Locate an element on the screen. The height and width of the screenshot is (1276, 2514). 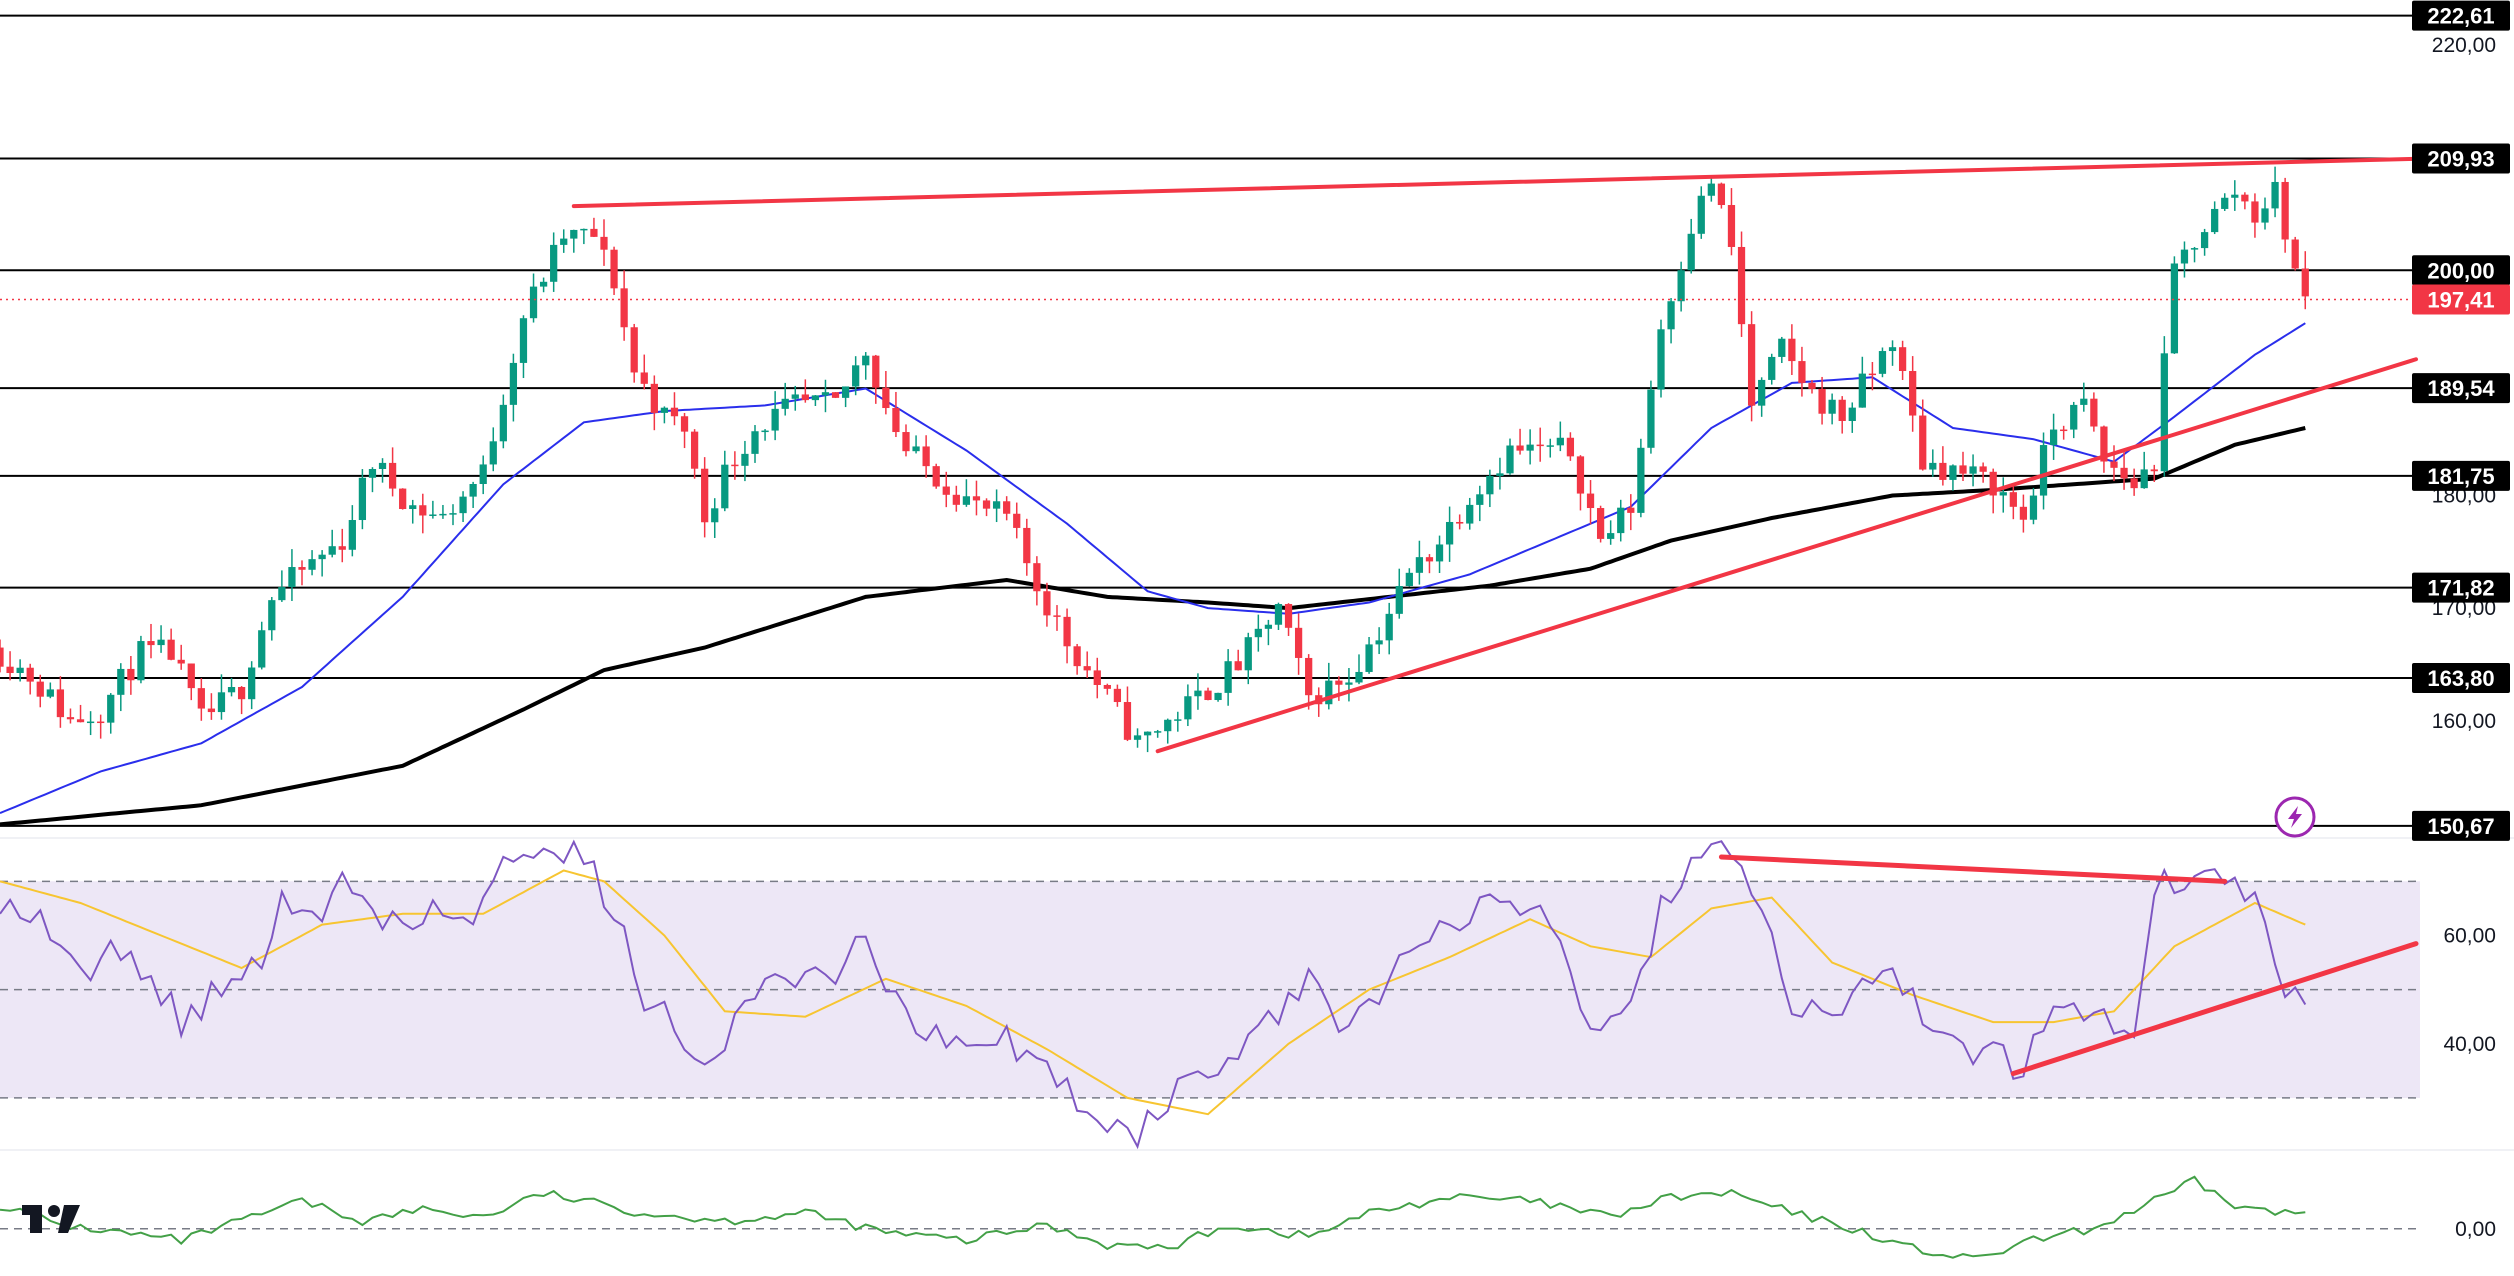
badge-background is located at coordinates (2461, 270).